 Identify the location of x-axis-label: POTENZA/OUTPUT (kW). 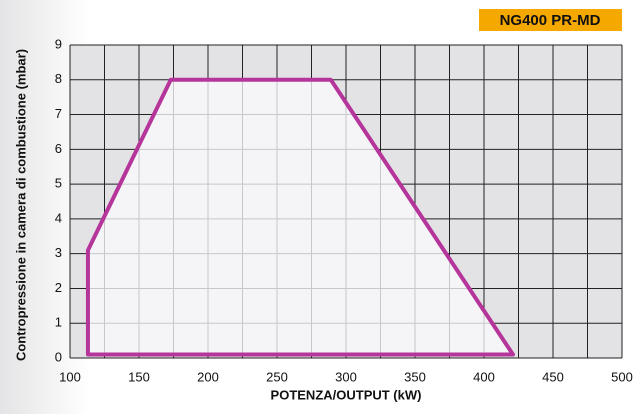
(346, 394).